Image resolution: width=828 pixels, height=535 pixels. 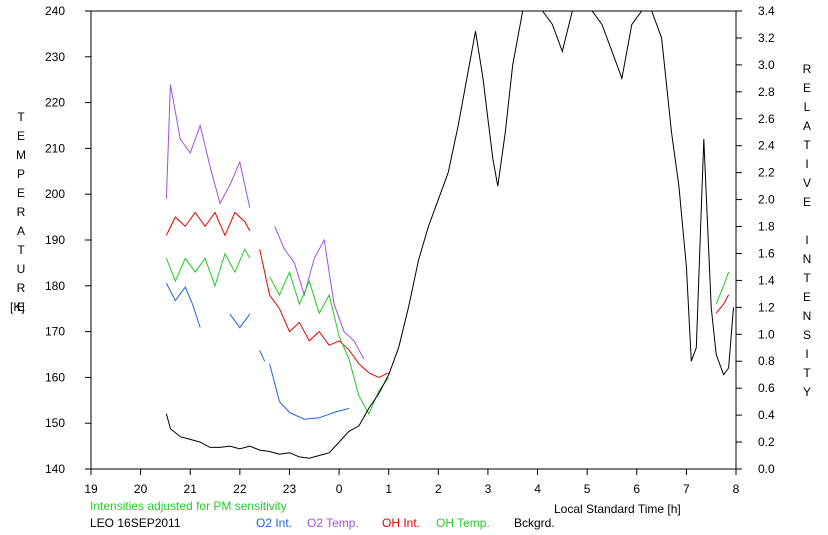 I want to click on x-tick-label: 5, so click(x=587, y=489).